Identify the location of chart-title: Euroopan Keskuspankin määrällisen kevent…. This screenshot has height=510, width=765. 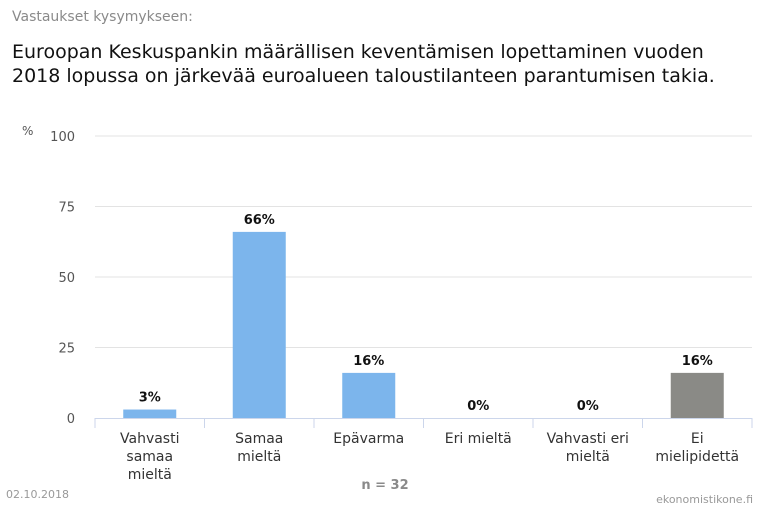
(363, 64).